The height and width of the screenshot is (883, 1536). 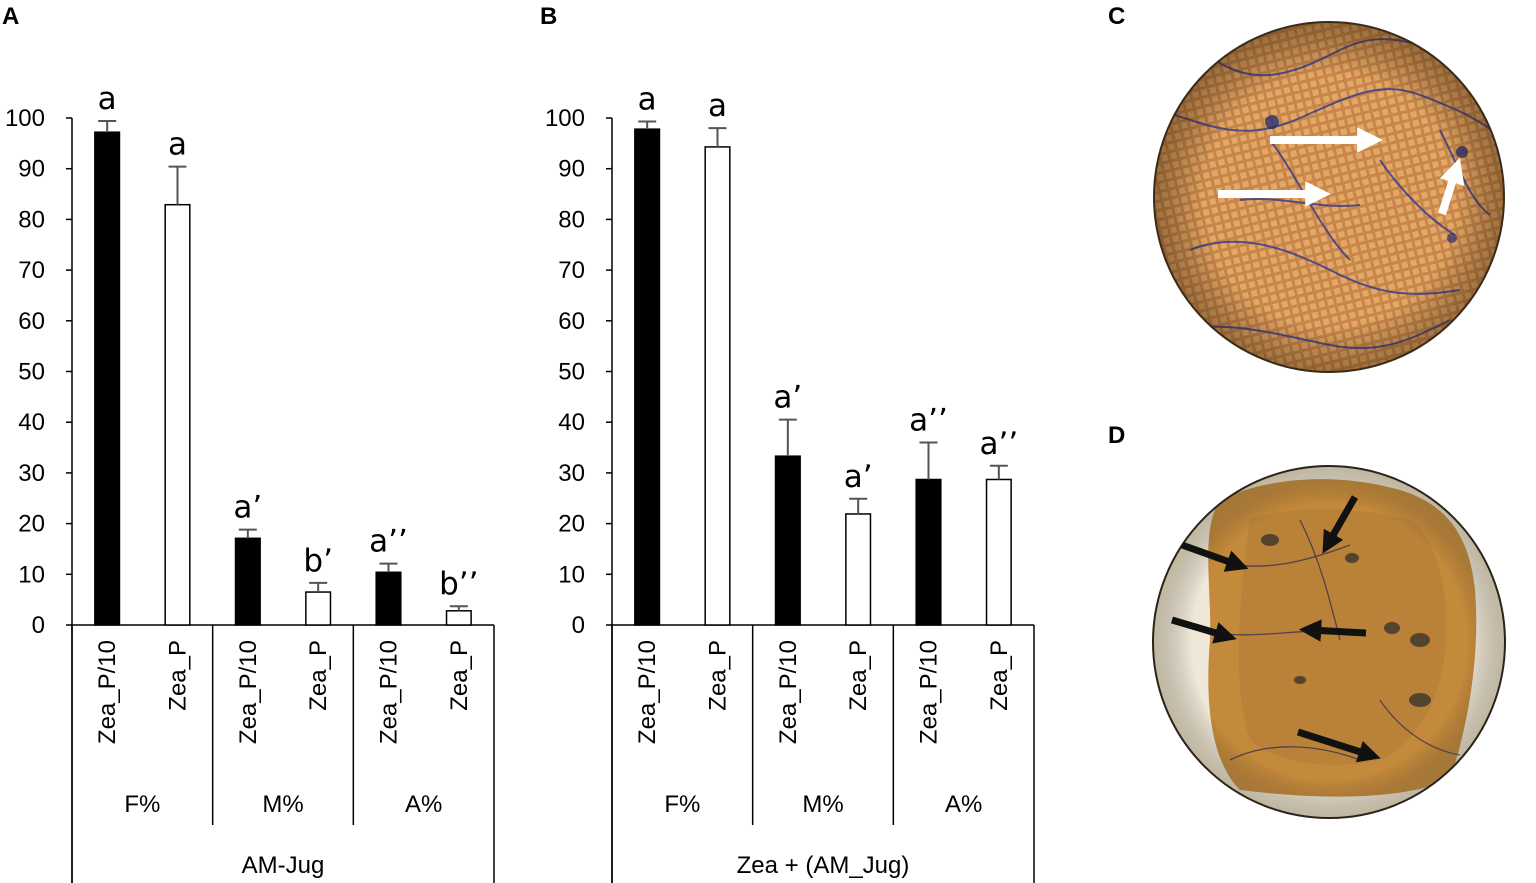 I want to click on panel-label-a: A, so click(x=10, y=16).